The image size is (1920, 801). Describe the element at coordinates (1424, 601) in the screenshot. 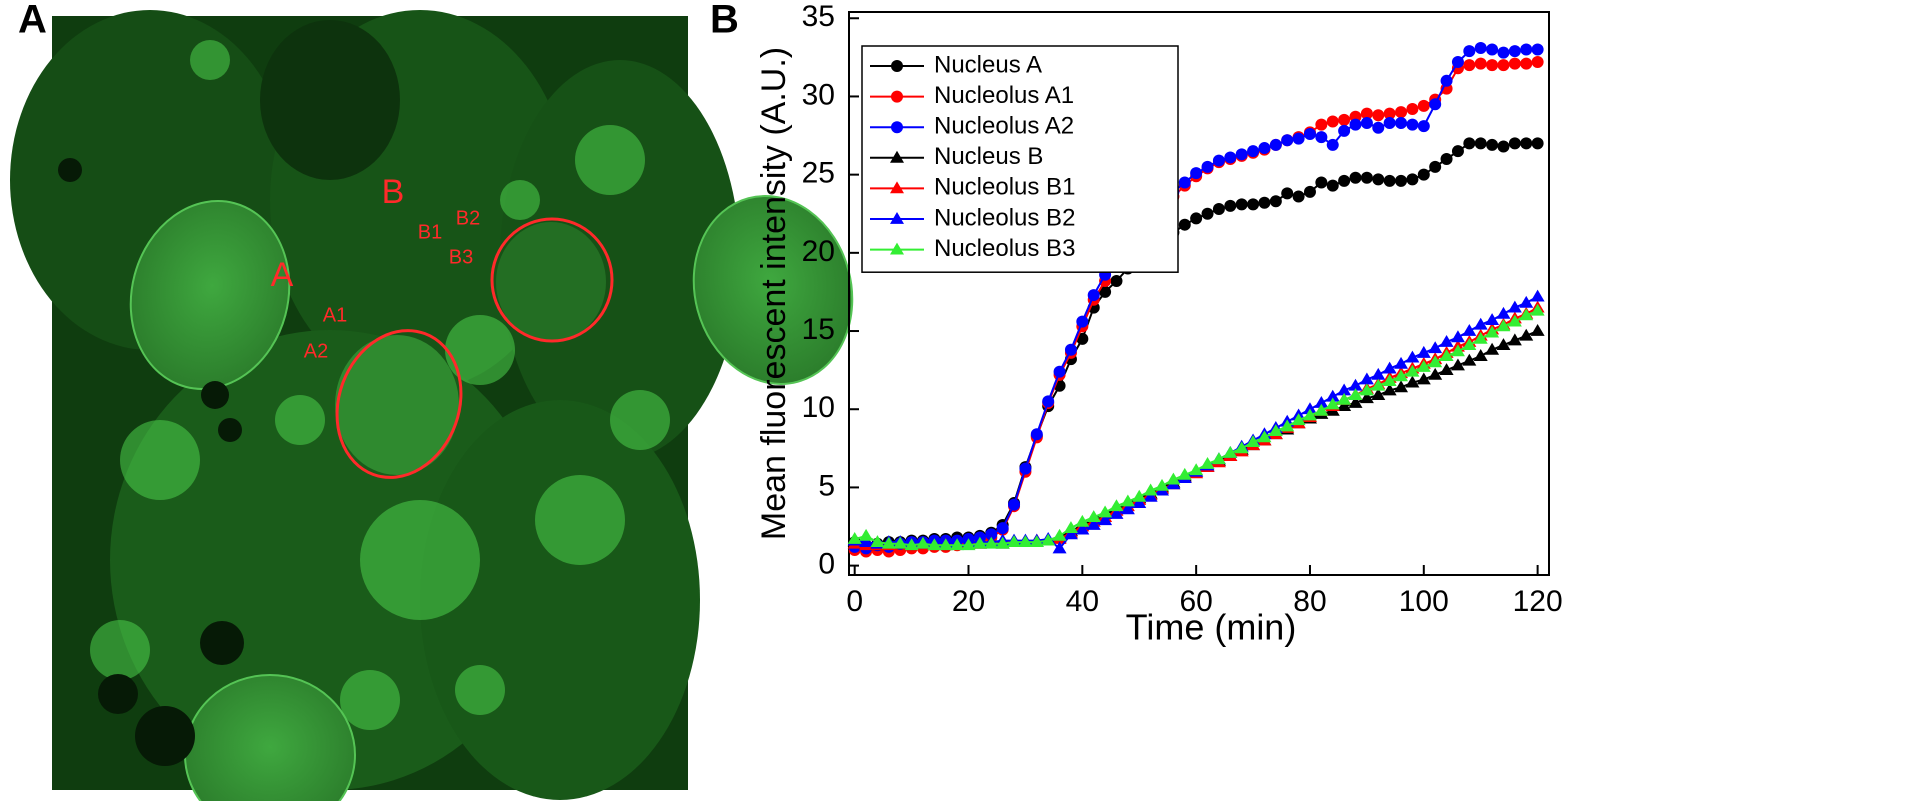

I see `x-tick-label: 100` at that location.